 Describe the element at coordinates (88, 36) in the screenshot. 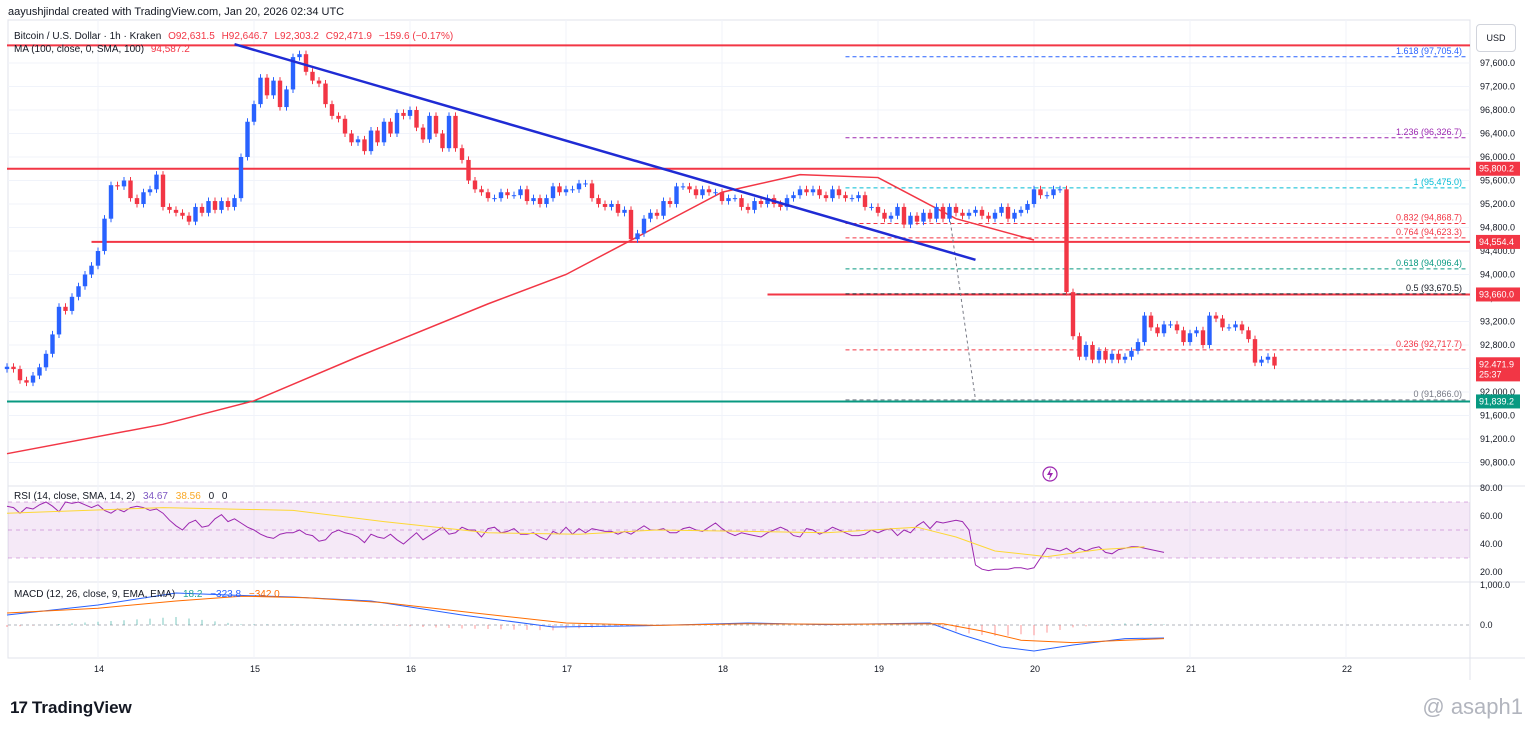

I see `symbol-name: Bitcoin / U.S. Dollar · 1h · Kraken` at that location.